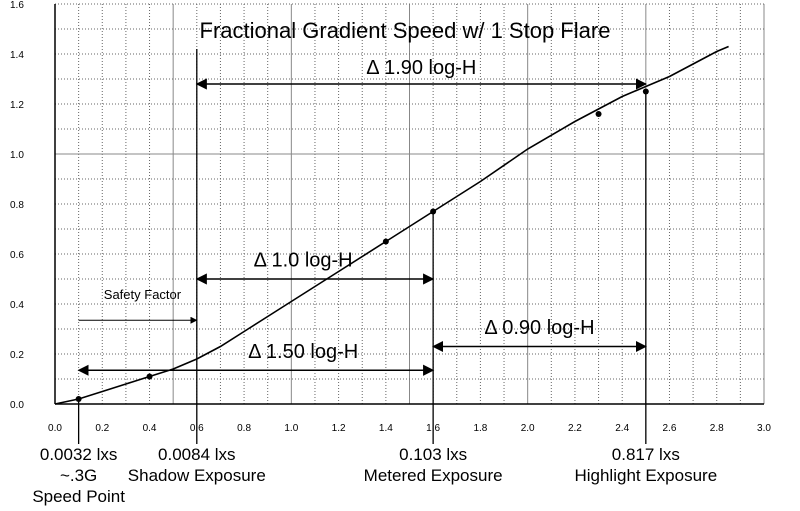 The height and width of the screenshot is (511, 800). Describe the element at coordinates (303, 261) in the screenshot. I see `annotation-label: Δ 1.0 log-H` at that location.